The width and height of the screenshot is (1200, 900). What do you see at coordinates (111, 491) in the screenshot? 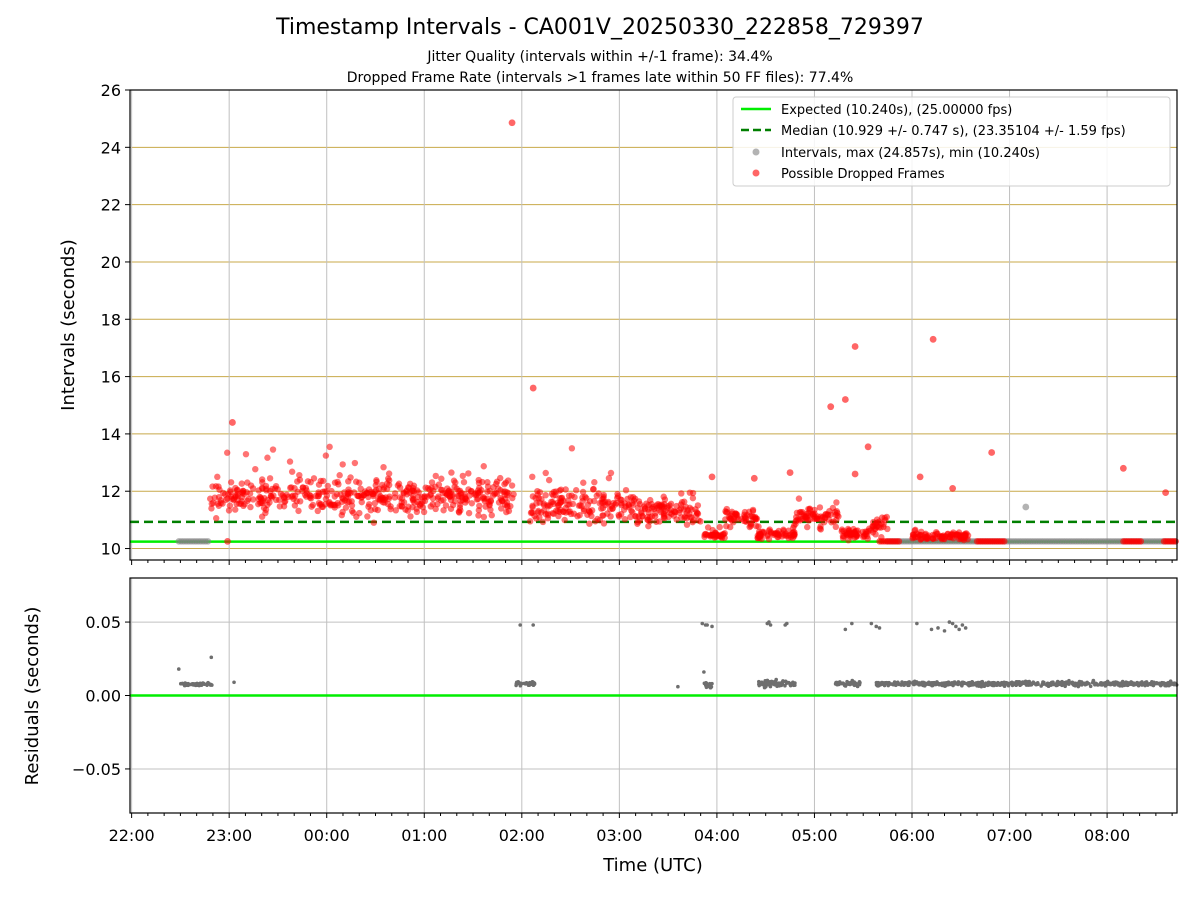
I see `intervals-y-tick-label: 12` at bounding box center [111, 491].